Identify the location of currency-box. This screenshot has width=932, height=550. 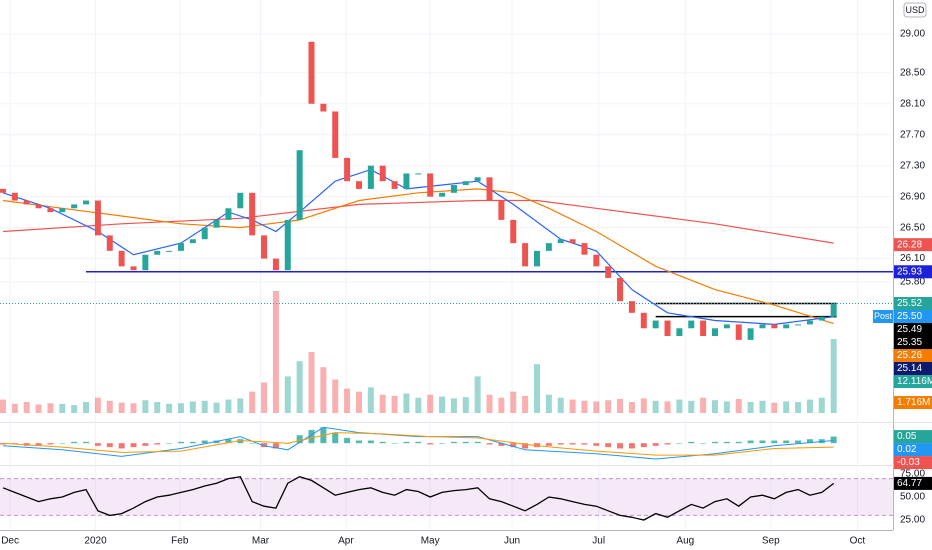
(915, 10).